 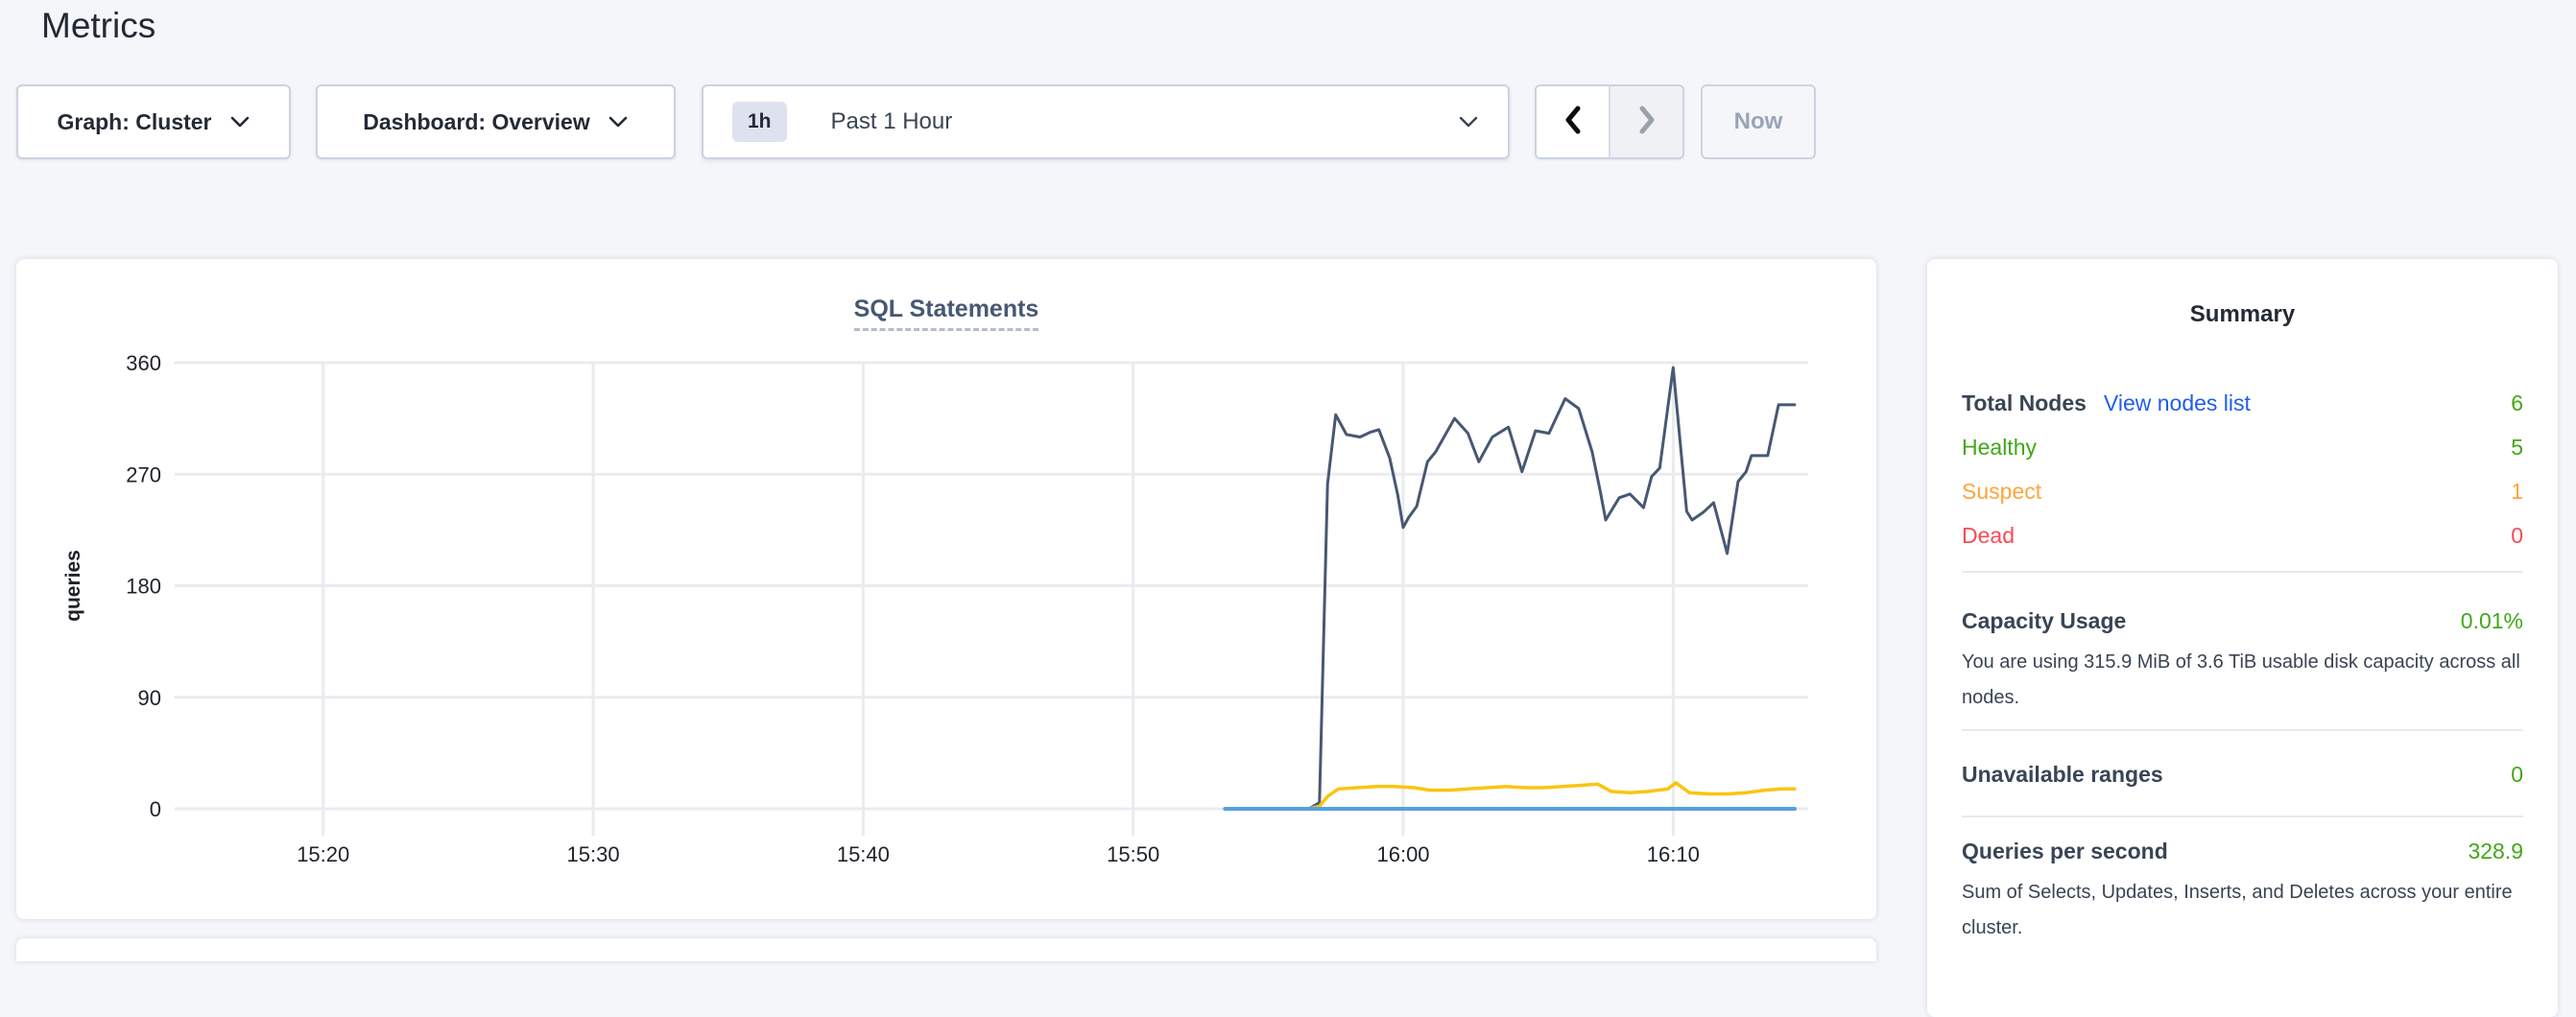 I want to click on x-tick-label: 15:20, so click(x=323, y=854).